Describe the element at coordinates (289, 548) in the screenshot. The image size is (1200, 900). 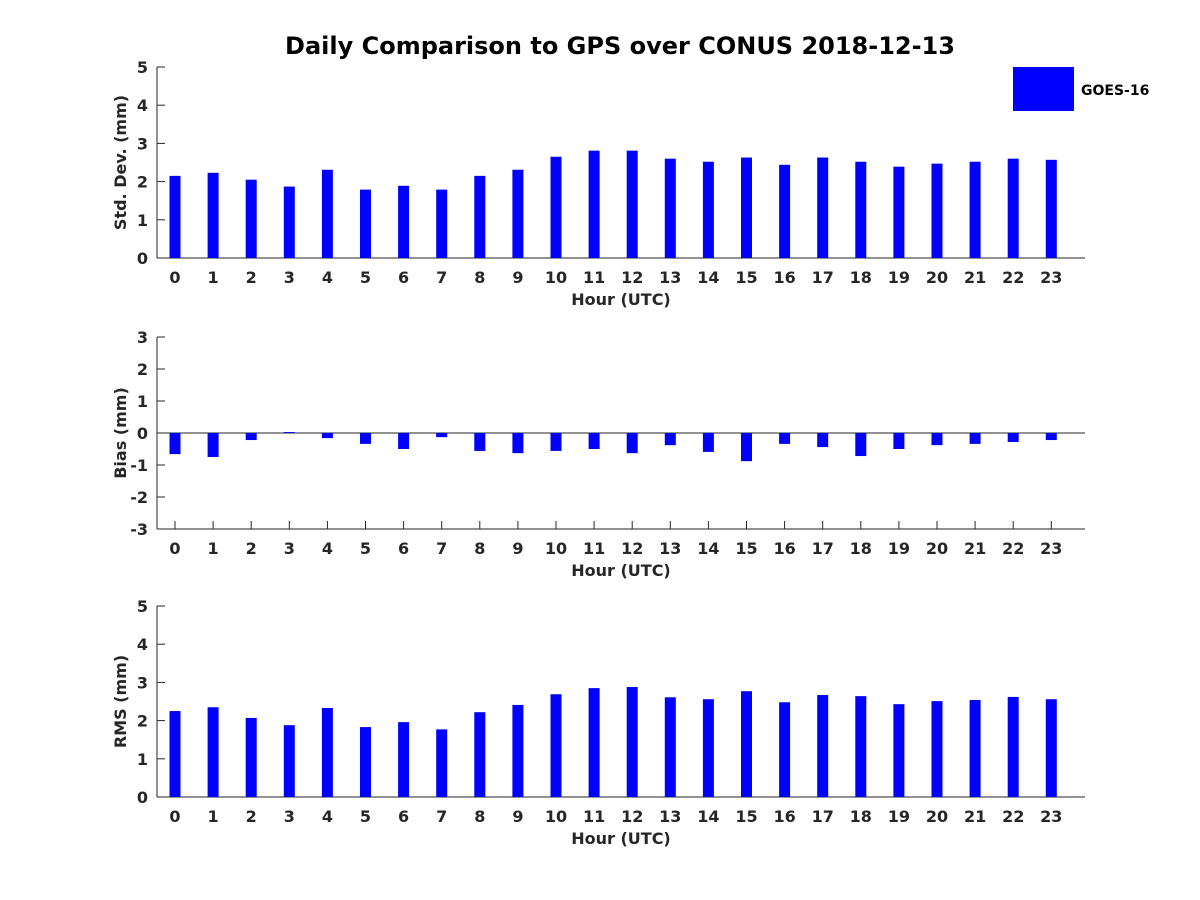
I see `x-tick-label: 3` at that location.